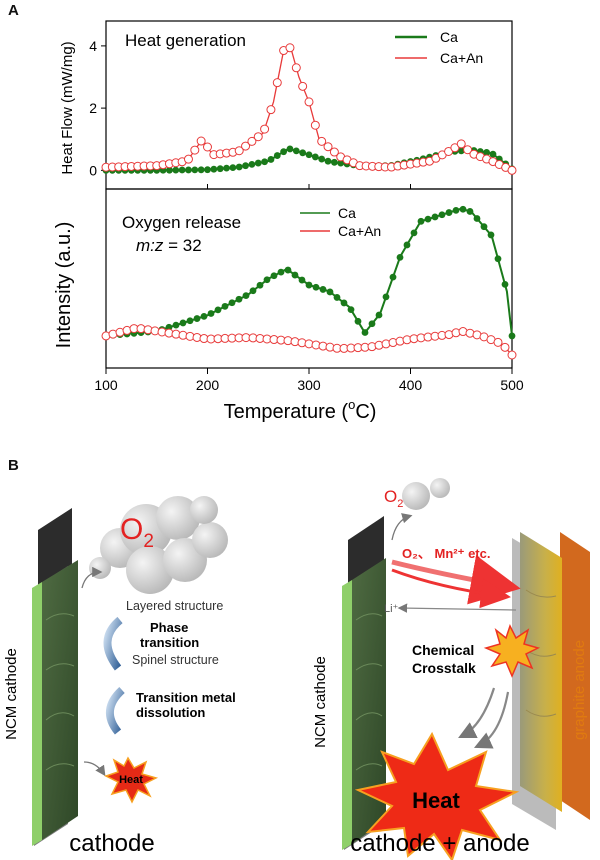 This screenshot has width=600, height=860. Describe the element at coordinates (93, 170) in the screenshot. I see `y-tick-label: 0` at that location.